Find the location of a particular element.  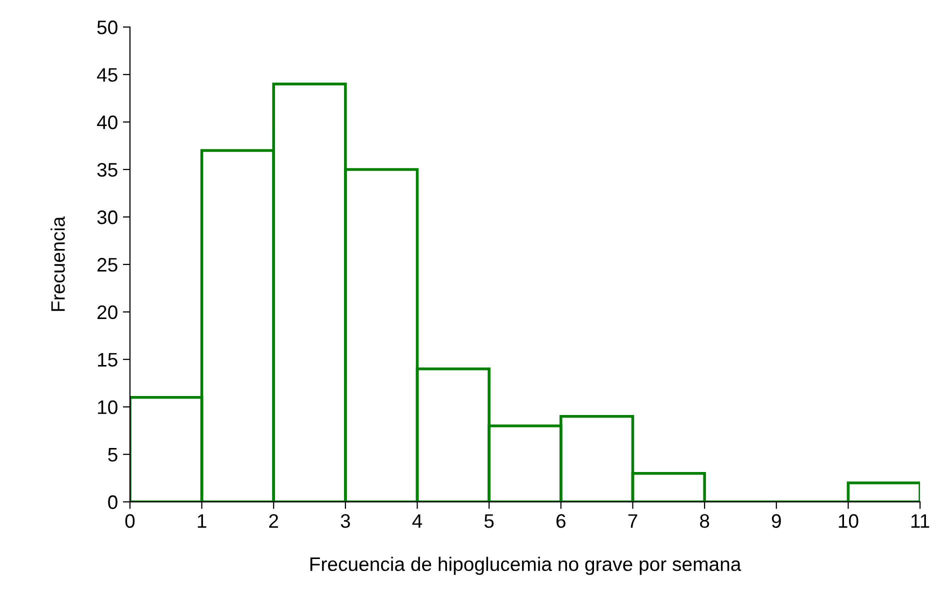

y-tick-label: 10 is located at coordinates (108, 407).